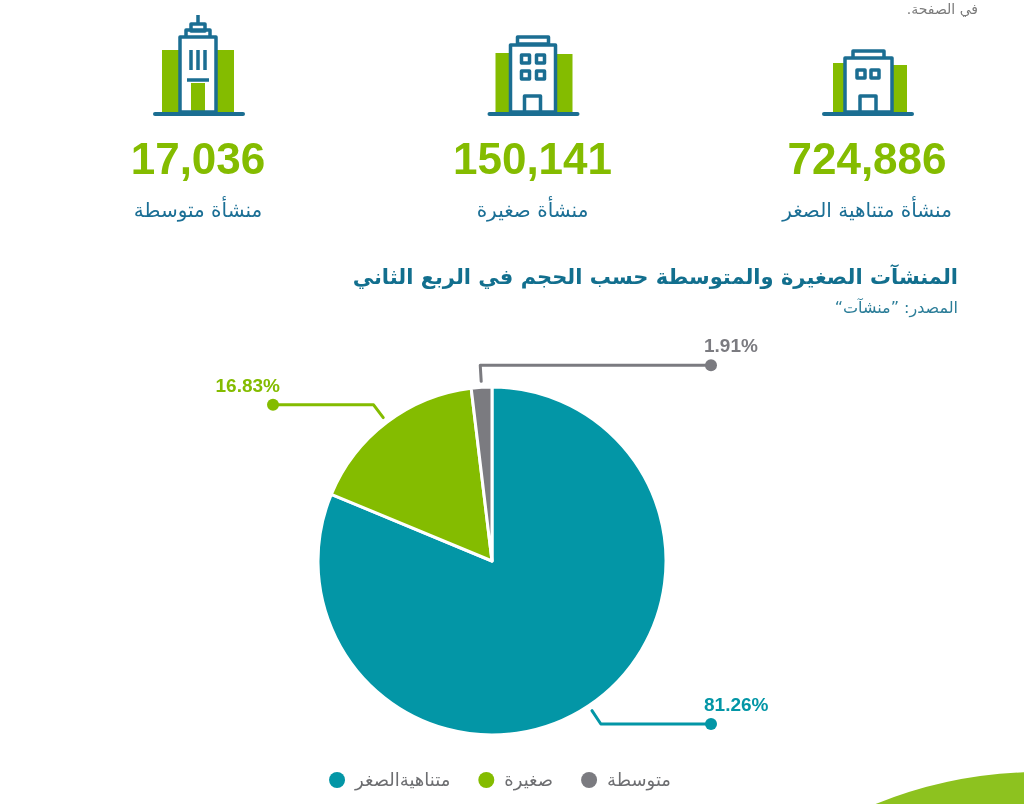 The height and width of the screenshot is (804, 1024). What do you see at coordinates (866, 209) in the screenshot?
I see `text: منشأة متناهية الصغر` at bounding box center [866, 209].